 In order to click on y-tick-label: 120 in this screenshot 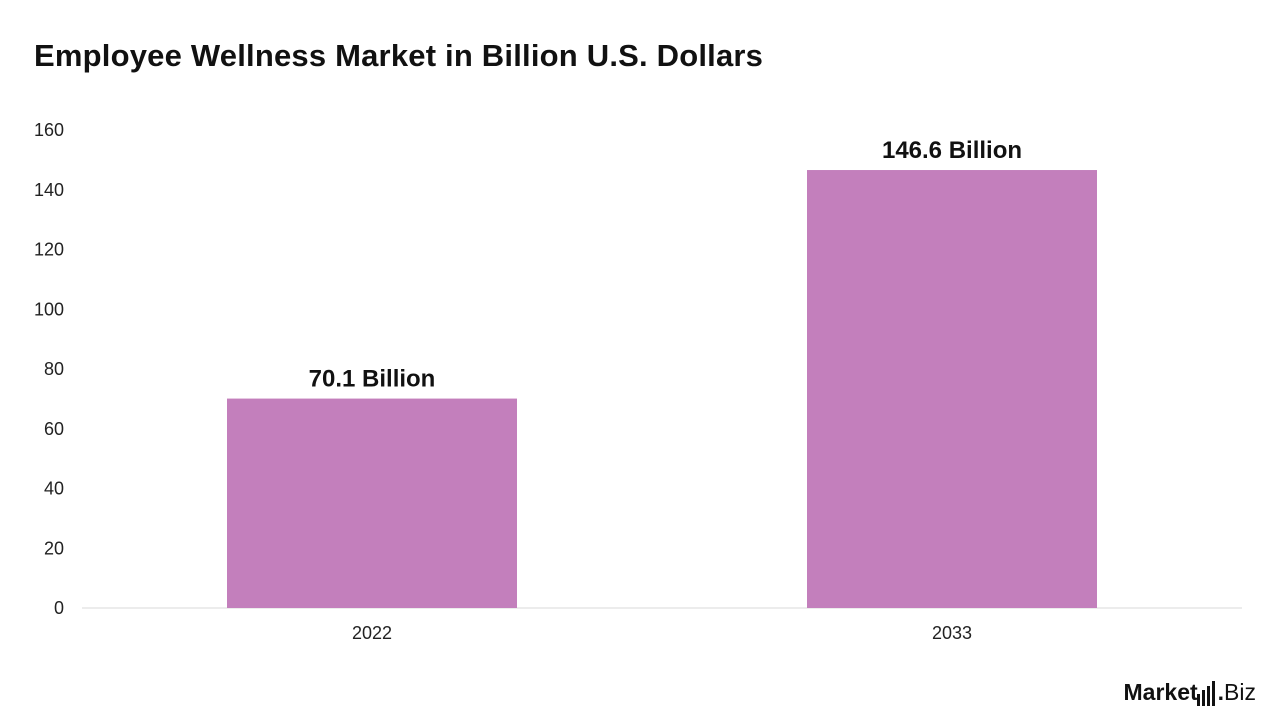, I will do `click(49, 250)`.